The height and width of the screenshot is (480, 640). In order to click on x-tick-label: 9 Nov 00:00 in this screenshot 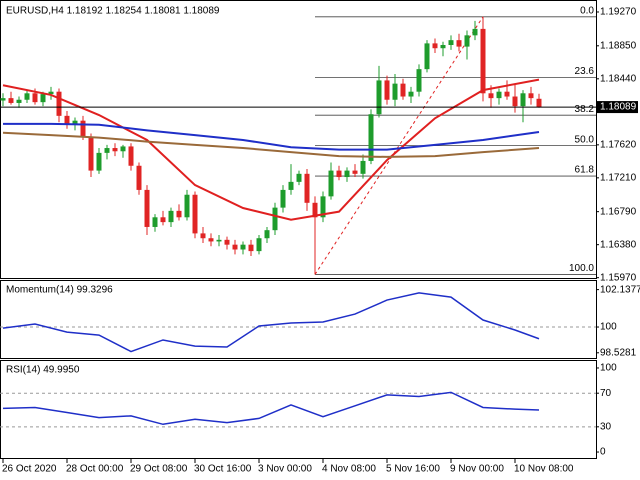, I will do `click(477, 469)`.